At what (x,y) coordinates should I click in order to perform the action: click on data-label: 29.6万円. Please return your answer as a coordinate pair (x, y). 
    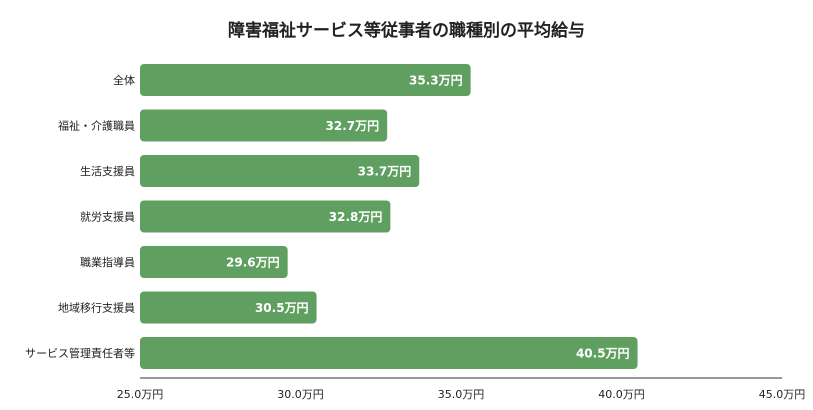
    Looking at the image, I should click on (253, 263).